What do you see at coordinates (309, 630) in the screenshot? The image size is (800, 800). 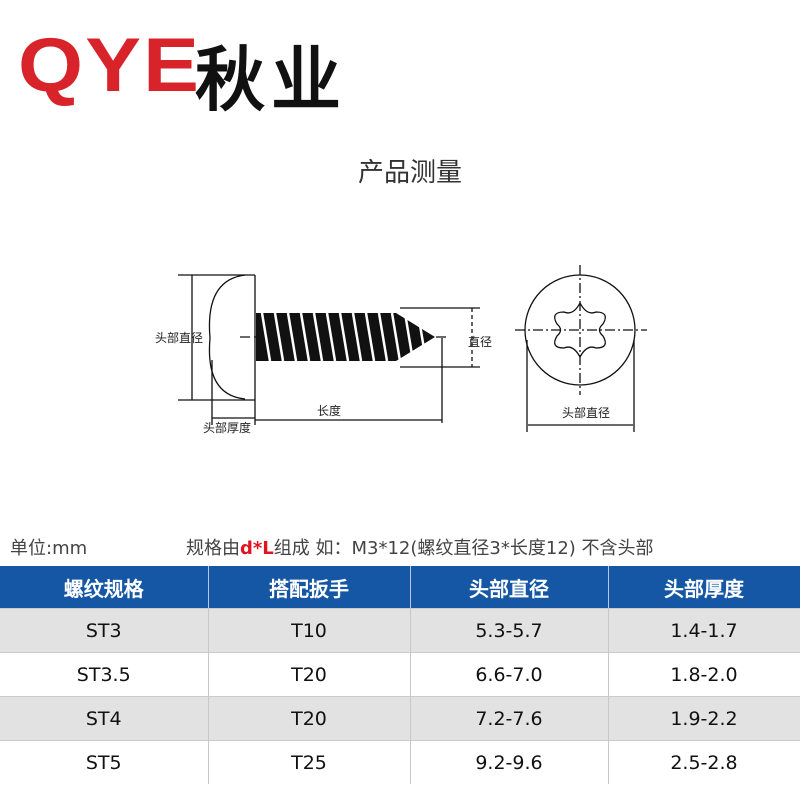 I see `cell: T10` at bounding box center [309, 630].